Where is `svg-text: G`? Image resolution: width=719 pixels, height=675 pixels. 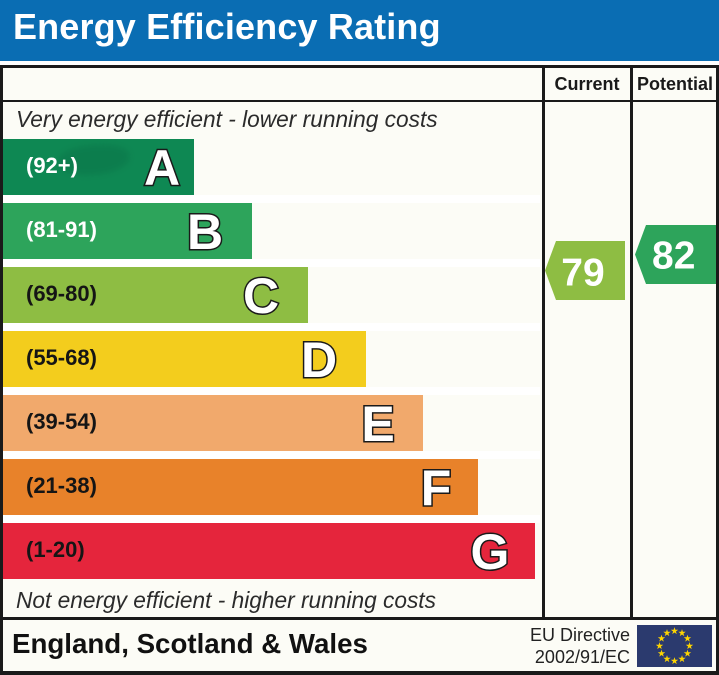
svg-text: G is located at coordinates (490, 552).